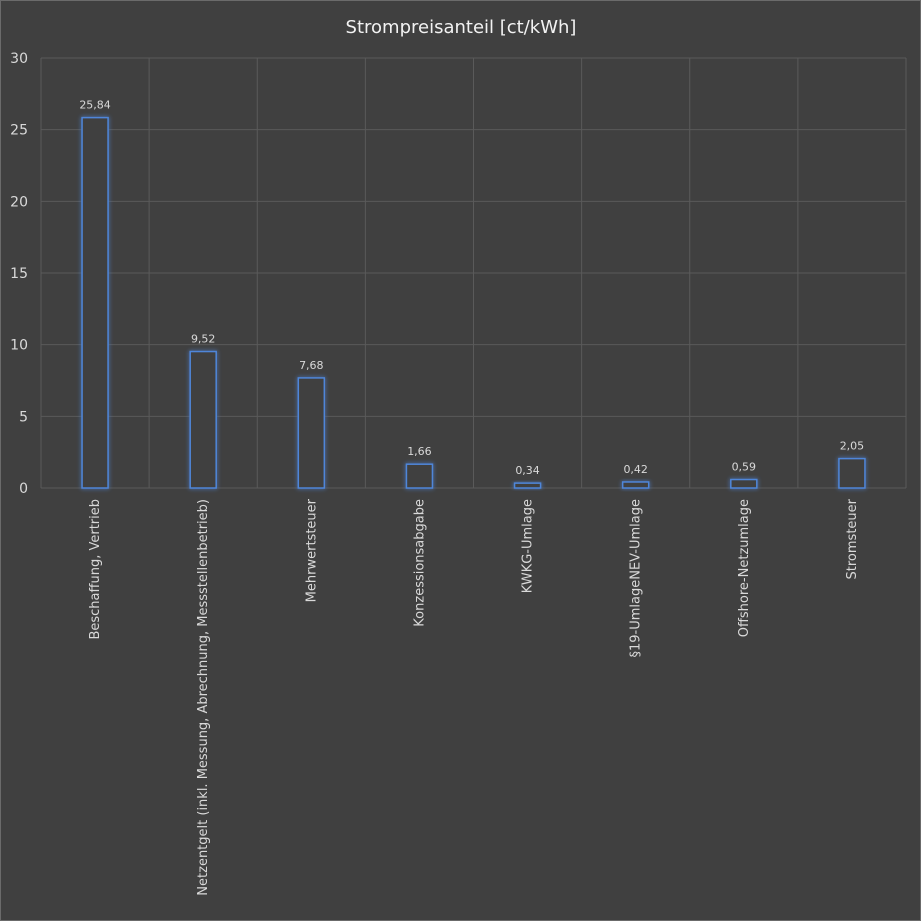 This screenshot has width=921, height=921. Describe the element at coordinates (203, 339) in the screenshot. I see `data-label: 9,52` at that location.